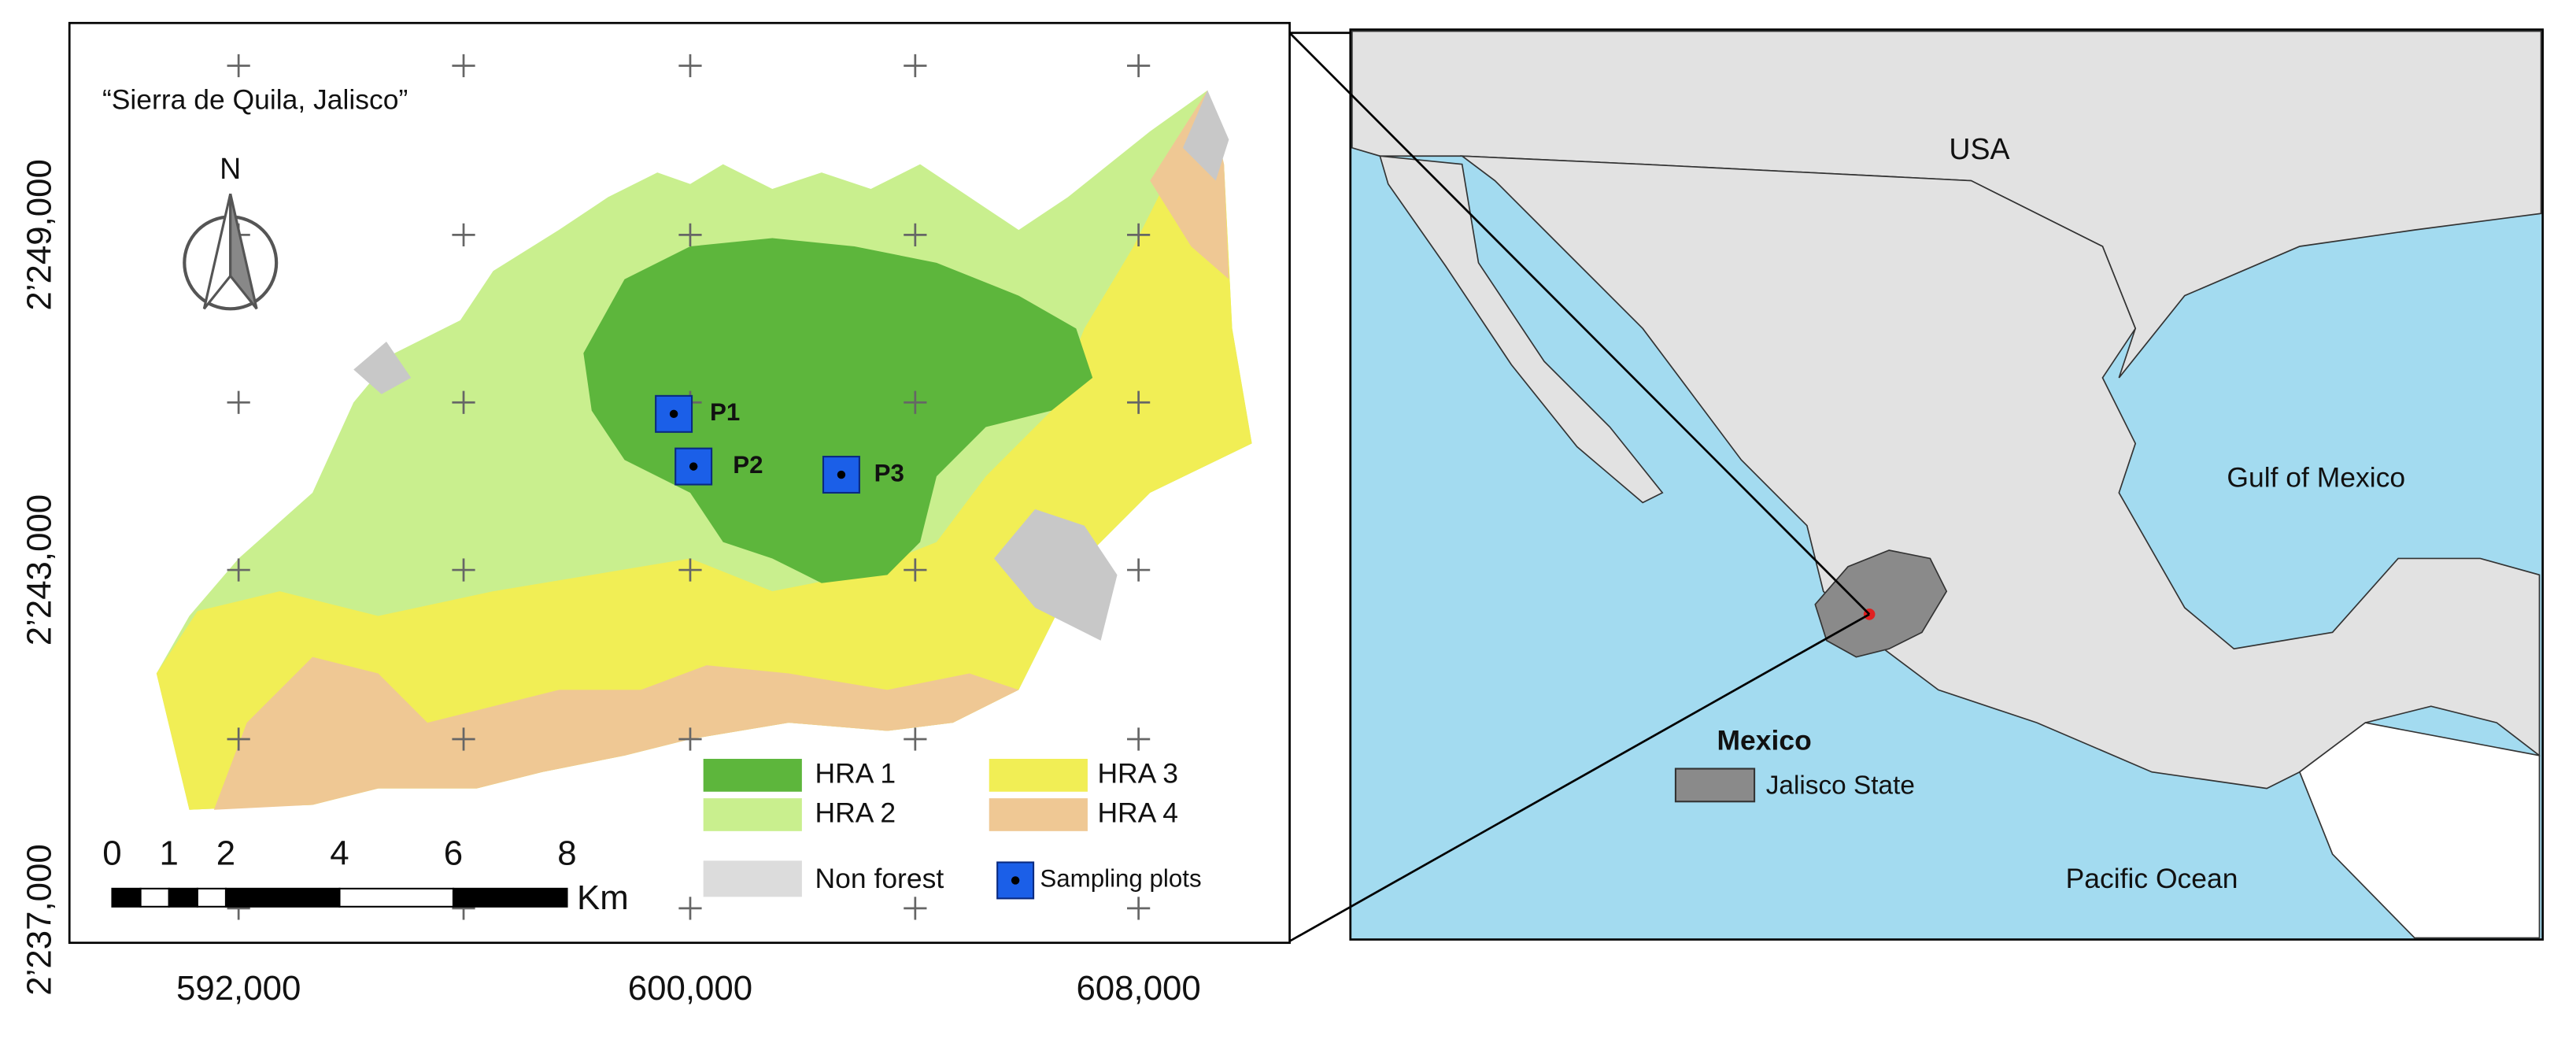 This screenshot has width=2576, height=1043. Describe the element at coordinates (855, 773) in the screenshot. I see `legend-label: HRA 1` at that location.